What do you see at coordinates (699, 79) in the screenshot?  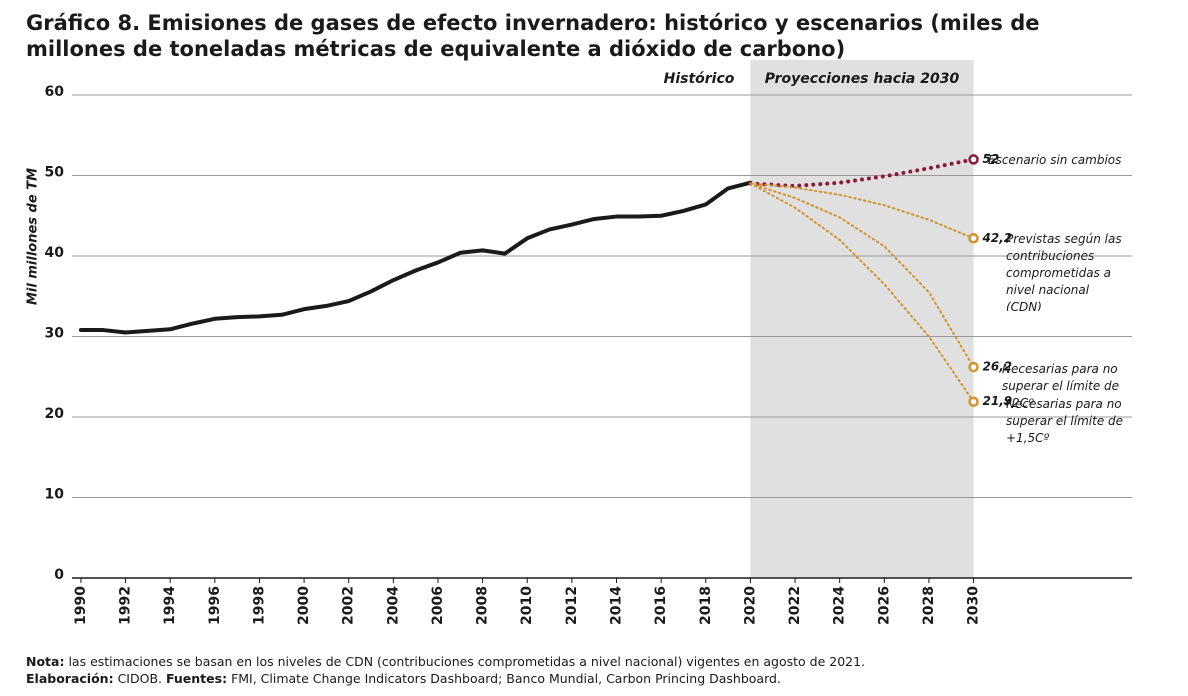 I see `region-label: Histórico` at bounding box center [699, 79].